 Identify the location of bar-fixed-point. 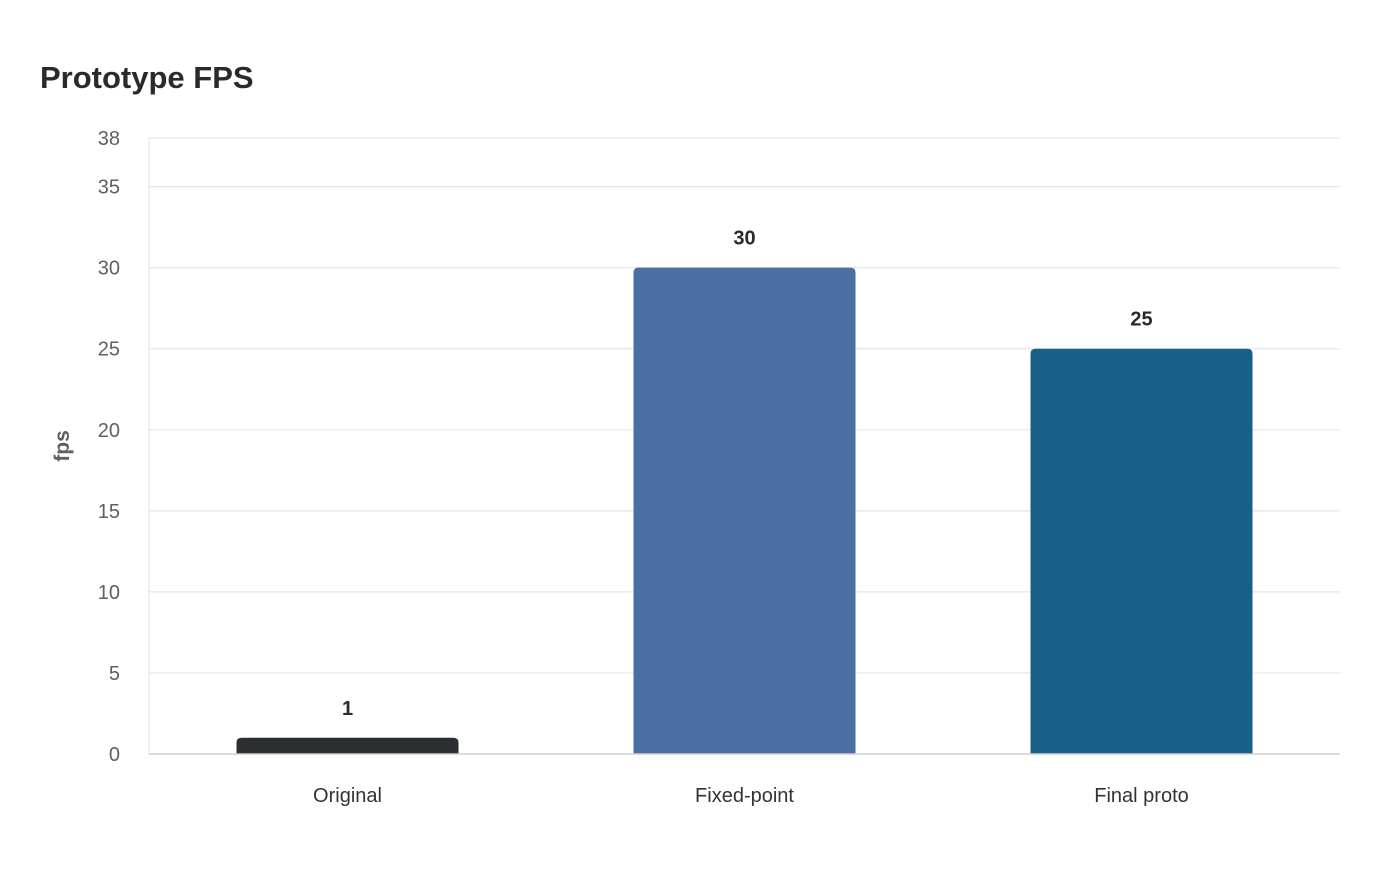
(744, 510).